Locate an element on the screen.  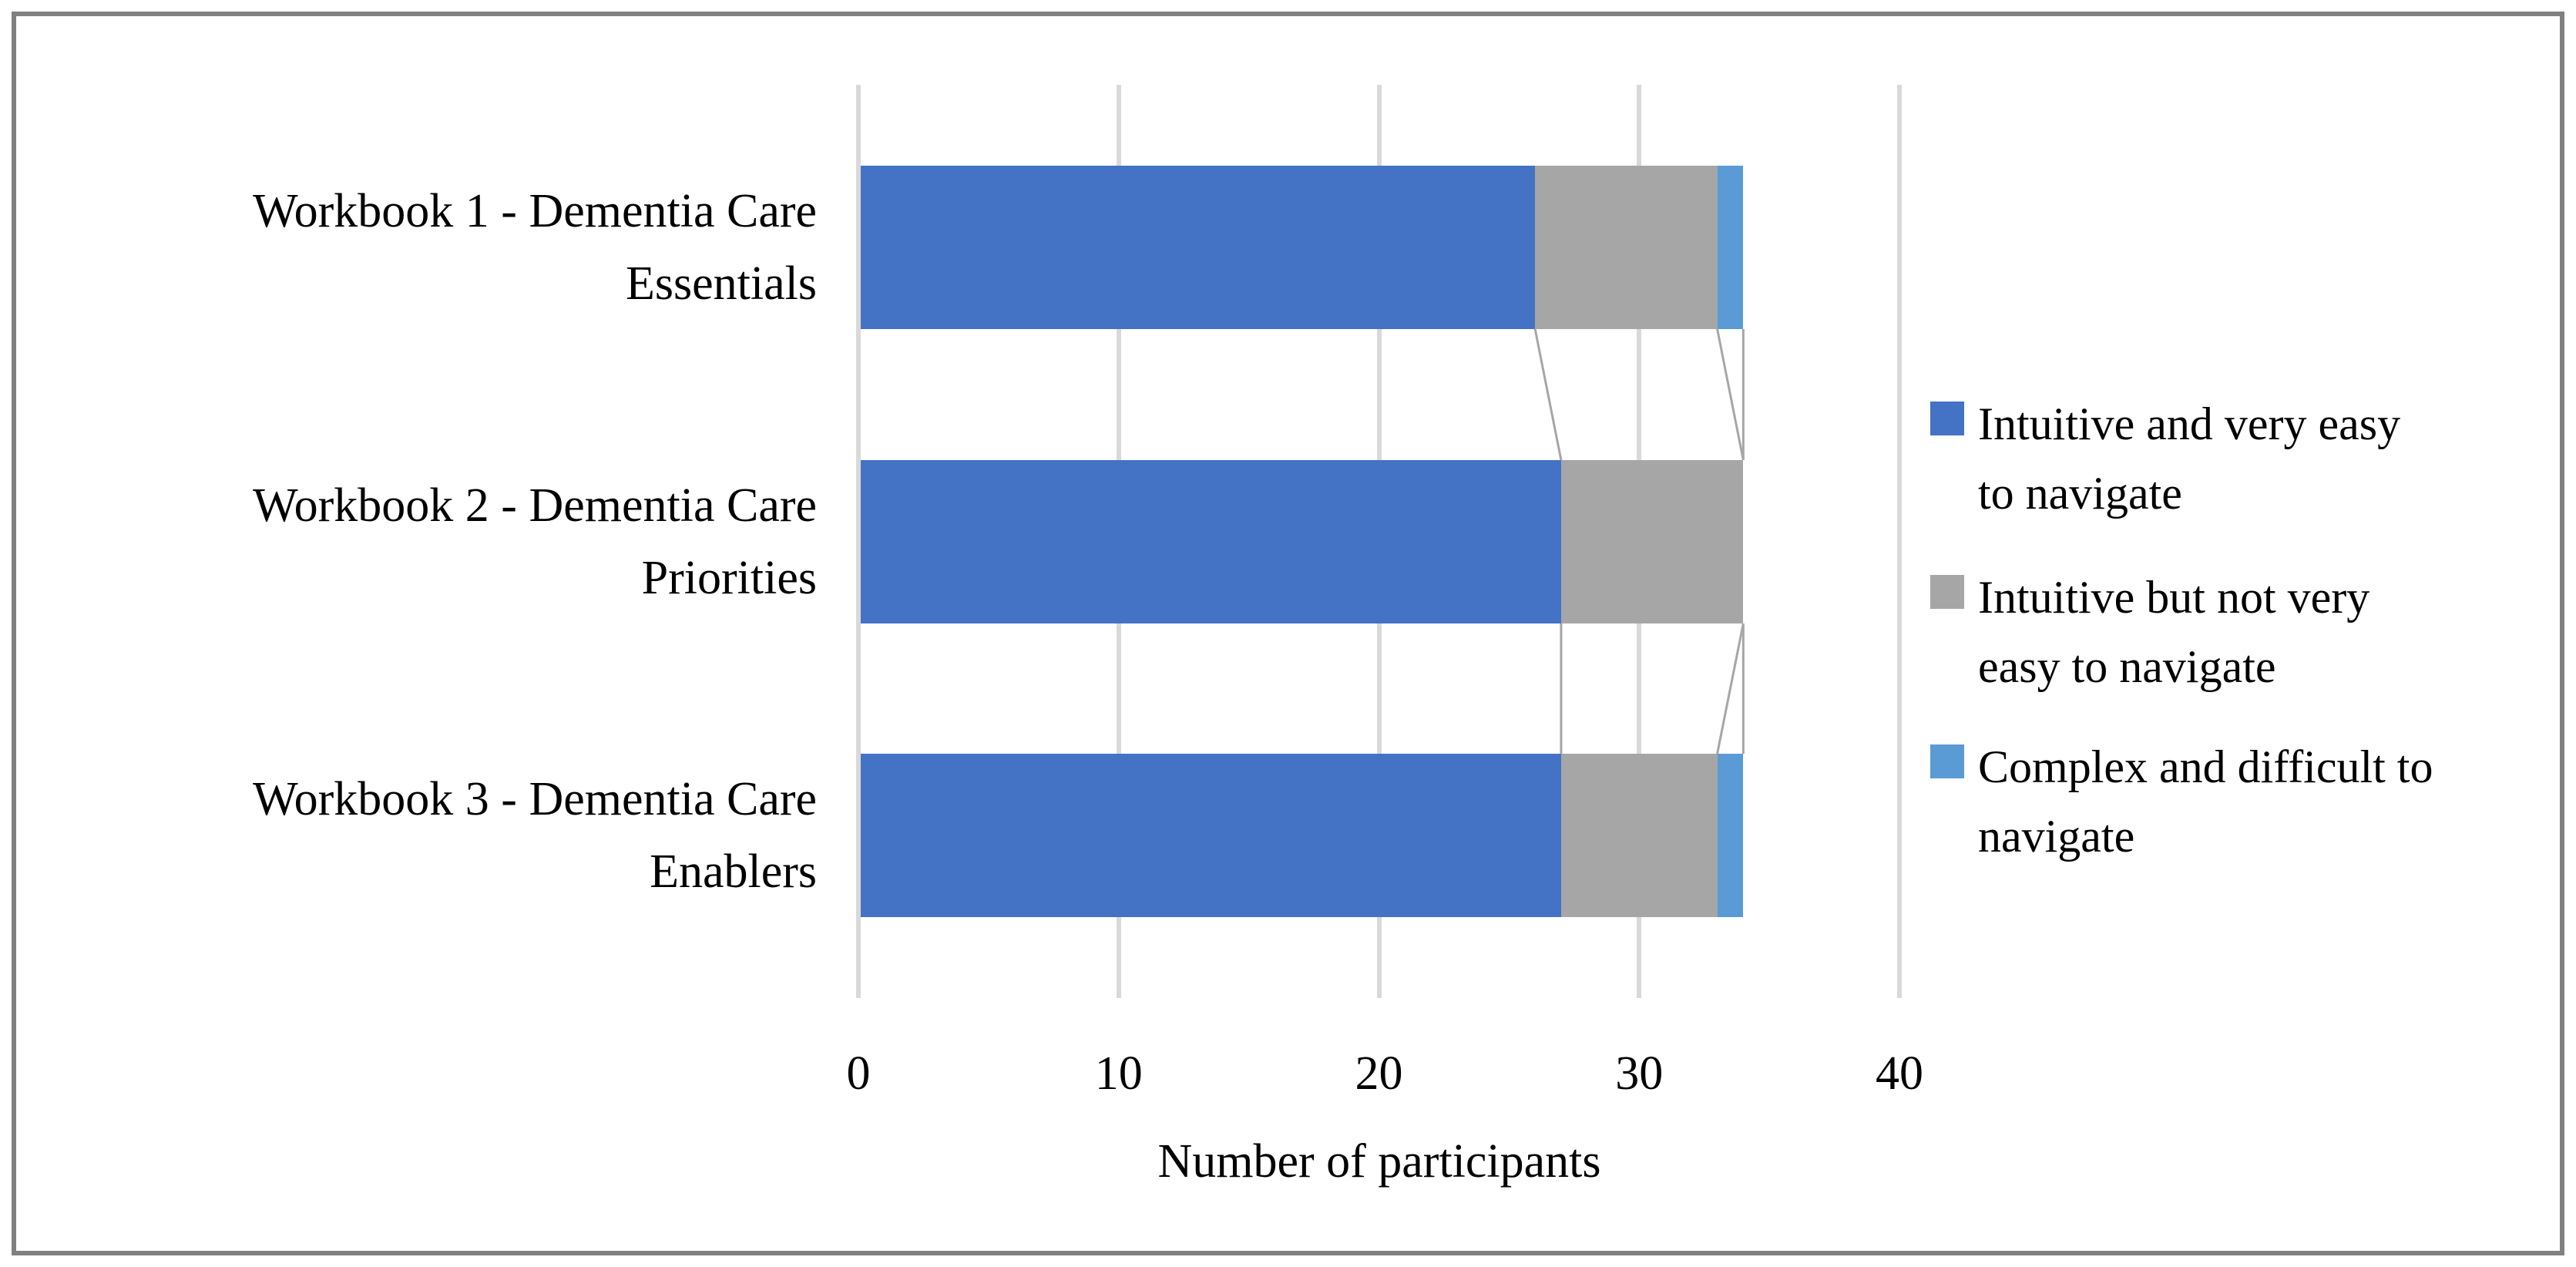
legend-item-intuitive-very-easy: Intuitive and very easy to navigate is located at coordinates (2165, 459).